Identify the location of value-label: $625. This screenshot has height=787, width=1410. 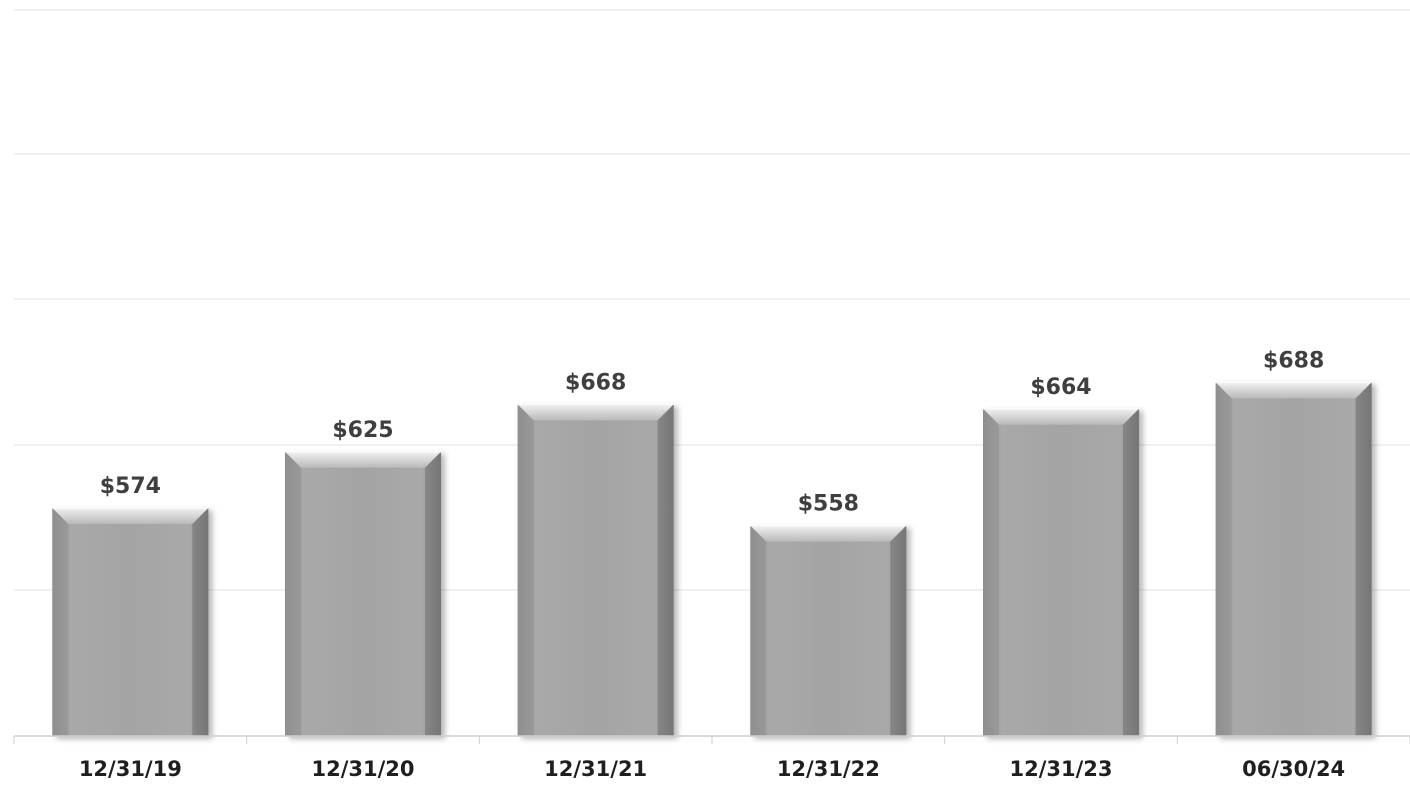
(362, 430).